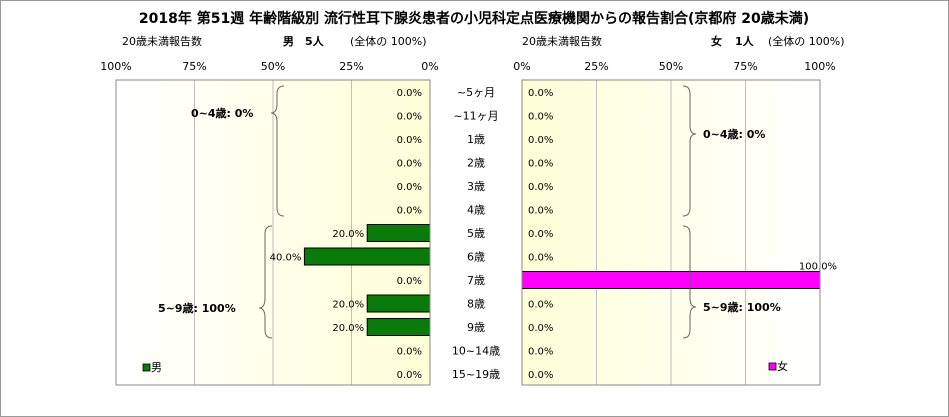  What do you see at coordinates (716, 41) in the screenshot?
I see `right-header-sex: 女` at bounding box center [716, 41].